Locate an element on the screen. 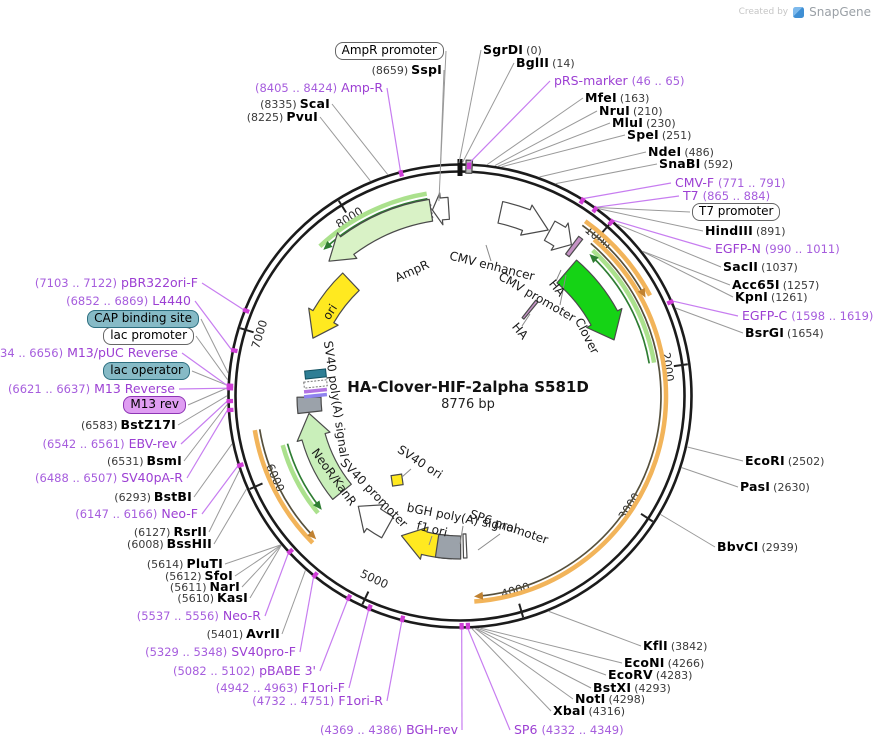  label-sgrdi: SgrDI (0) is located at coordinates (512, 49).